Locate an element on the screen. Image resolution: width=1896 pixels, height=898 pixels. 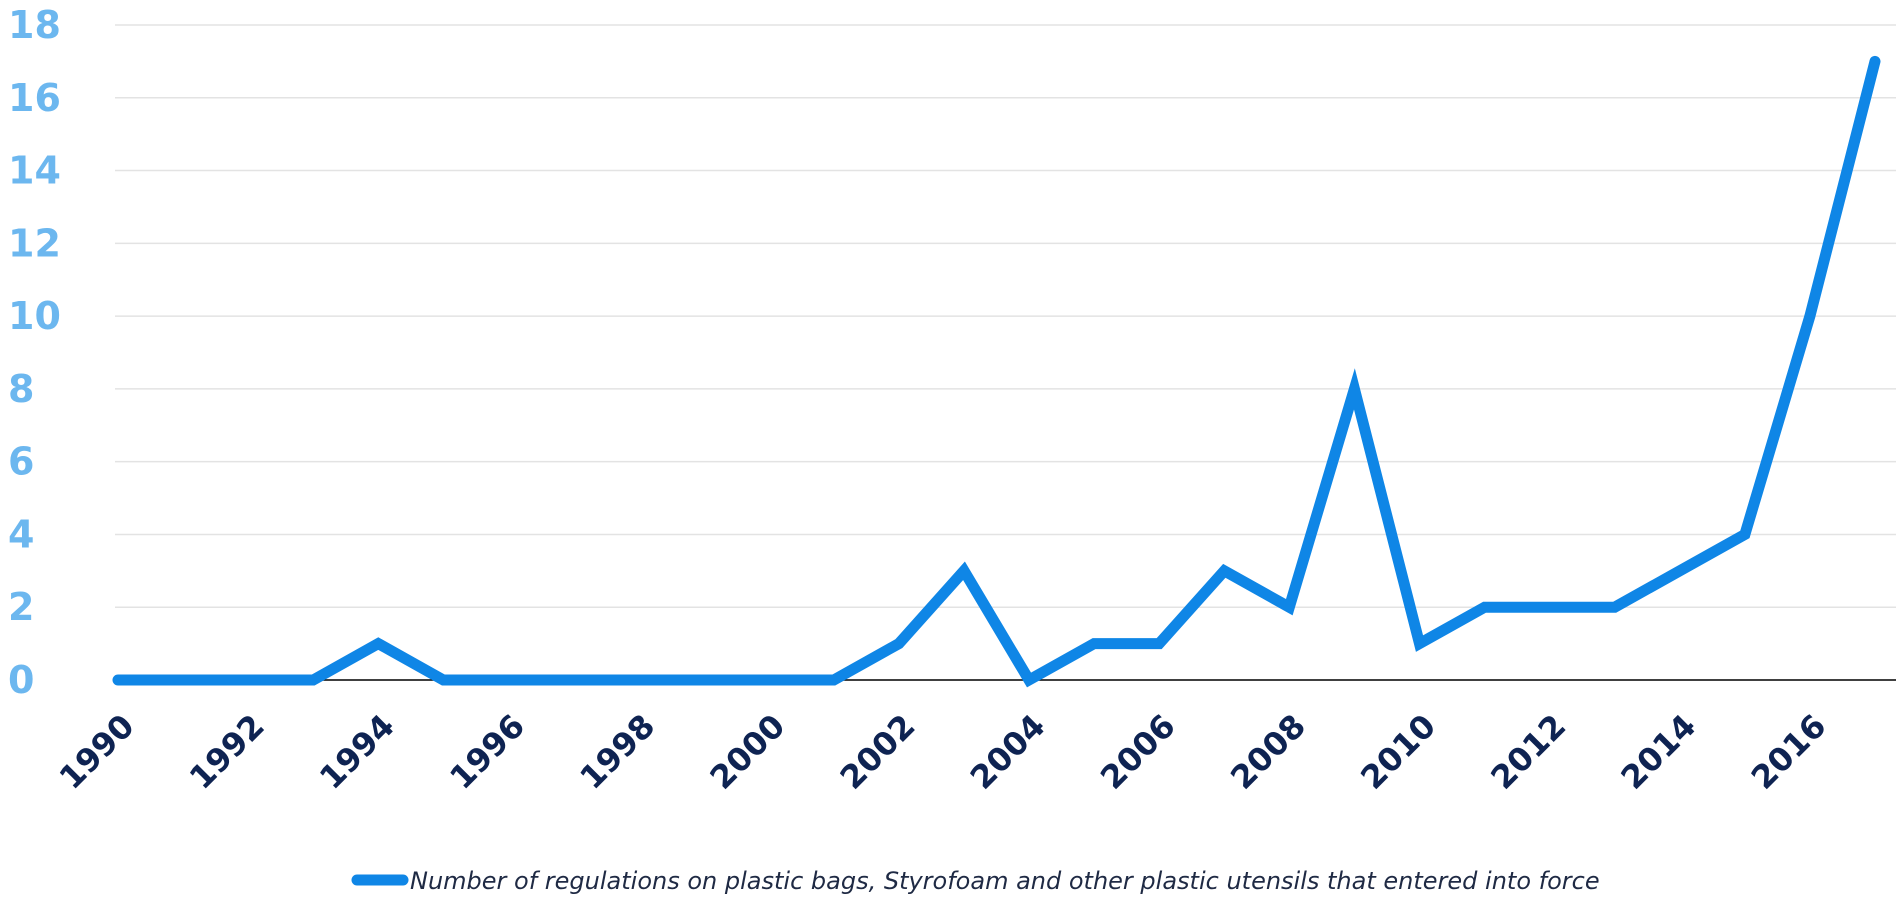
x-tick-label: 1998 is located at coordinates (617, 752).